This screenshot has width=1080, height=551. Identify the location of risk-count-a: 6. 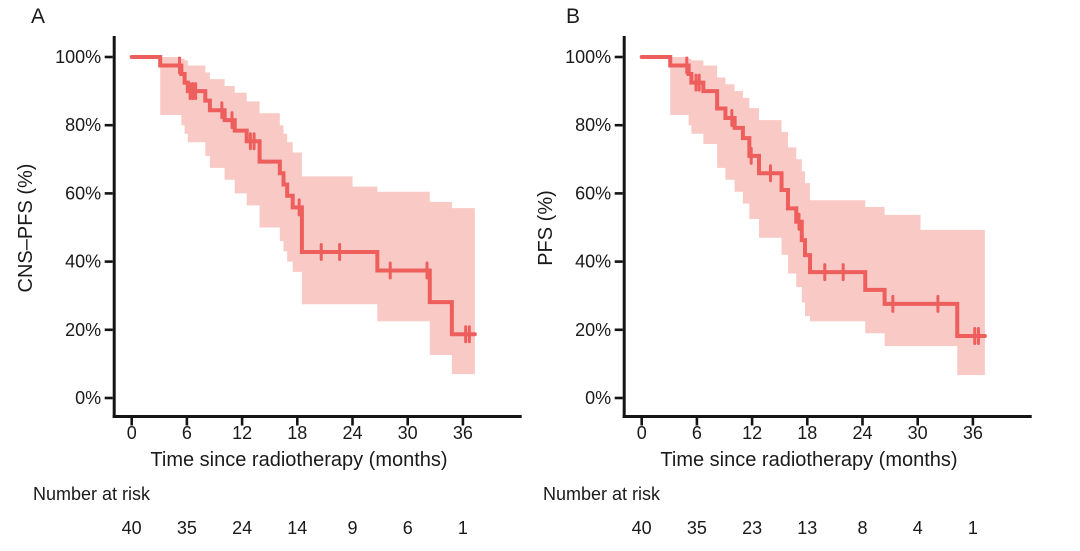
(408, 528).